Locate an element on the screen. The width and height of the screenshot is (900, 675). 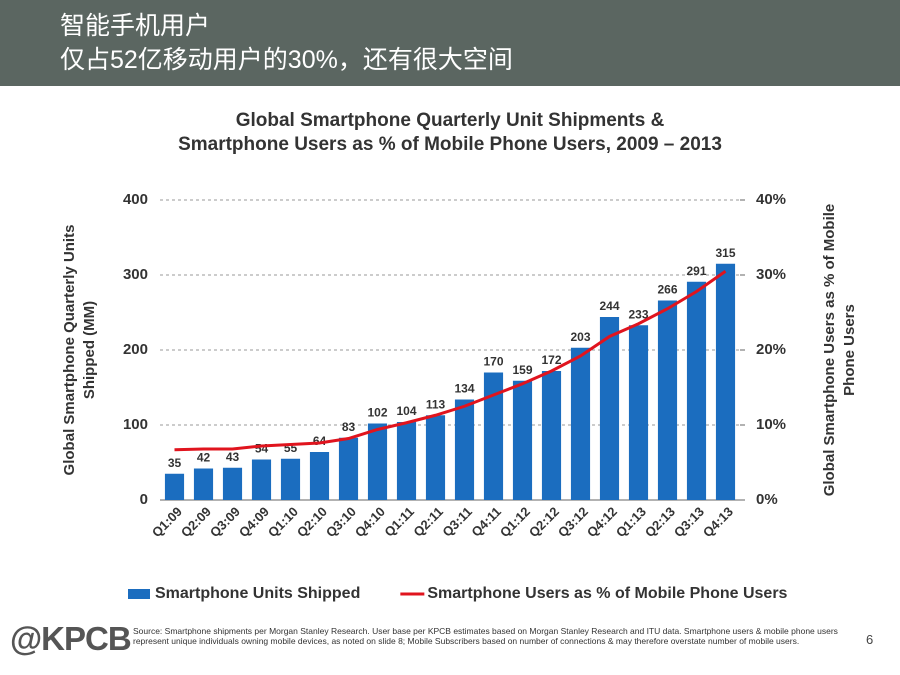
x-tick-label: Q2:10 is located at coordinates (312, 522).